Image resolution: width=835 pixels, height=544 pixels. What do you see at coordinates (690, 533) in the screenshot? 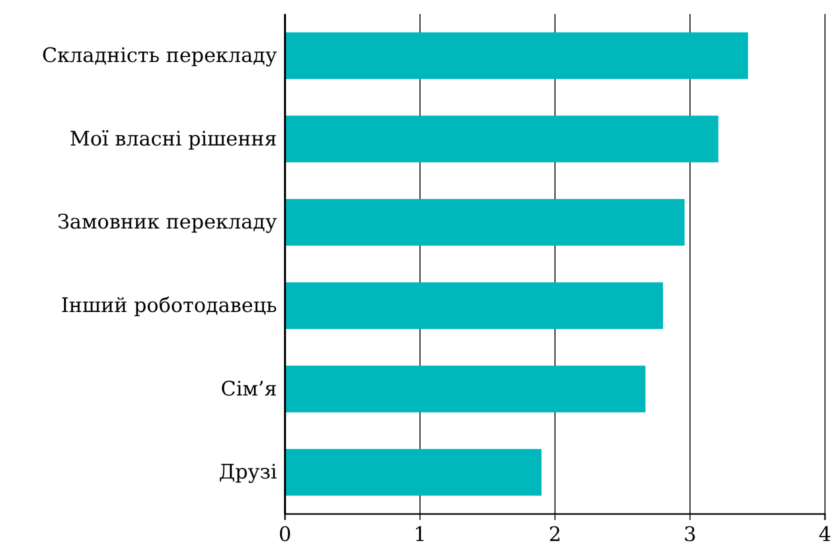
I see `x-tick-label: 3` at bounding box center [690, 533].